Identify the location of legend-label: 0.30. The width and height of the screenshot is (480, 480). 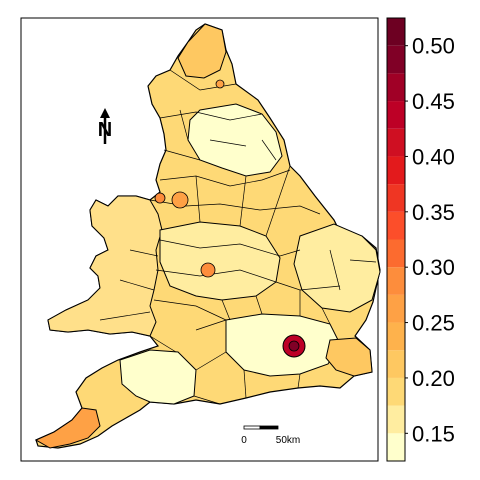
(433, 267).